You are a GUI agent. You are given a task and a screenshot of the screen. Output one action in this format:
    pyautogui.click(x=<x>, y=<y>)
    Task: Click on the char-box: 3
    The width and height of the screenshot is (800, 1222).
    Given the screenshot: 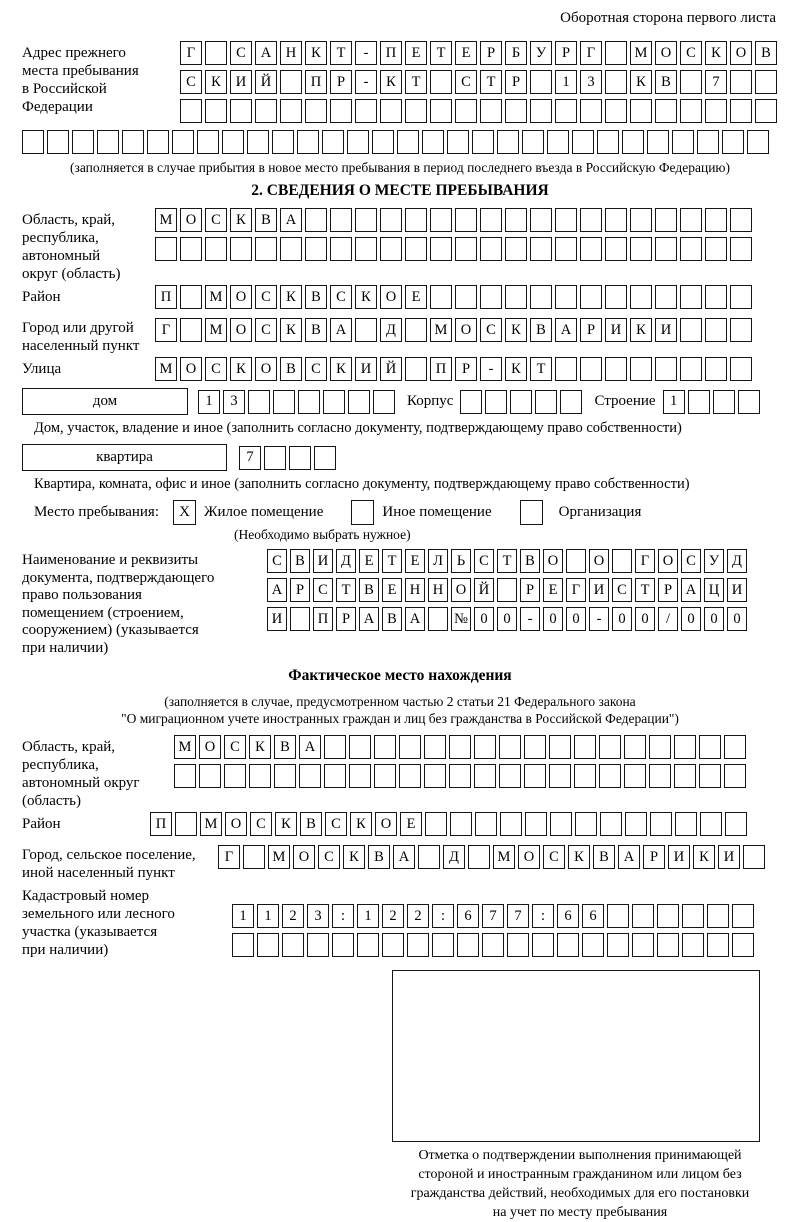 What is the action you would take?
    pyautogui.click(x=591, y=82)
    